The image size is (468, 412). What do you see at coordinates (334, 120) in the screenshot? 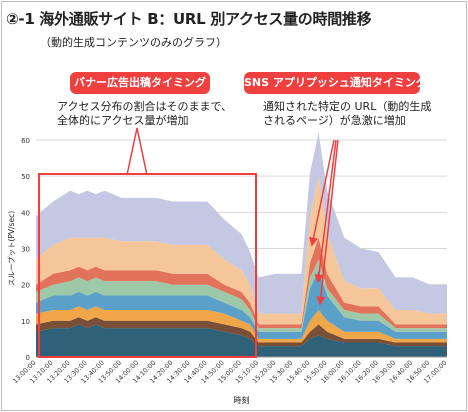
I see `callout-text-line: されるページ）が急激に増加` at bounding box center [334, 120].